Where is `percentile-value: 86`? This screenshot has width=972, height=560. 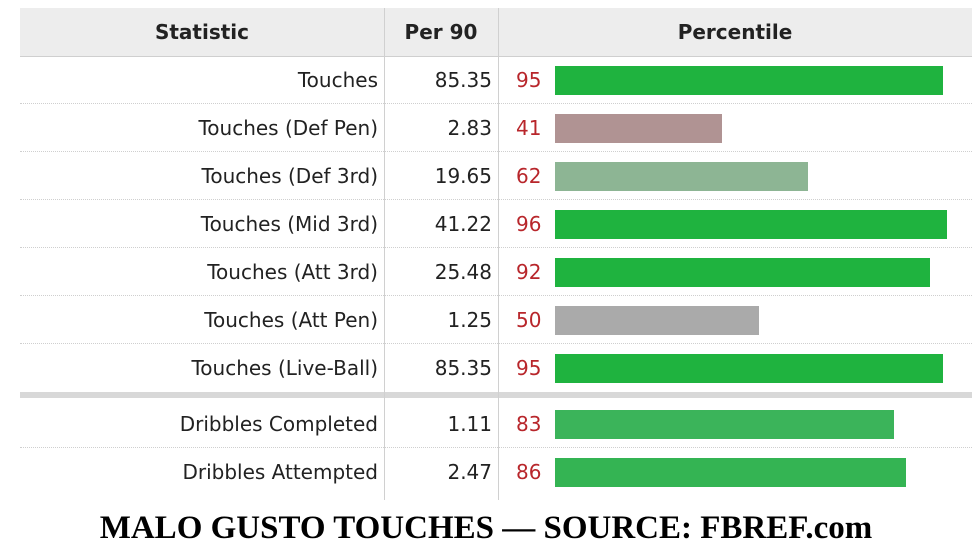 percentile-value: 86 is located at coordinates (529, 472).